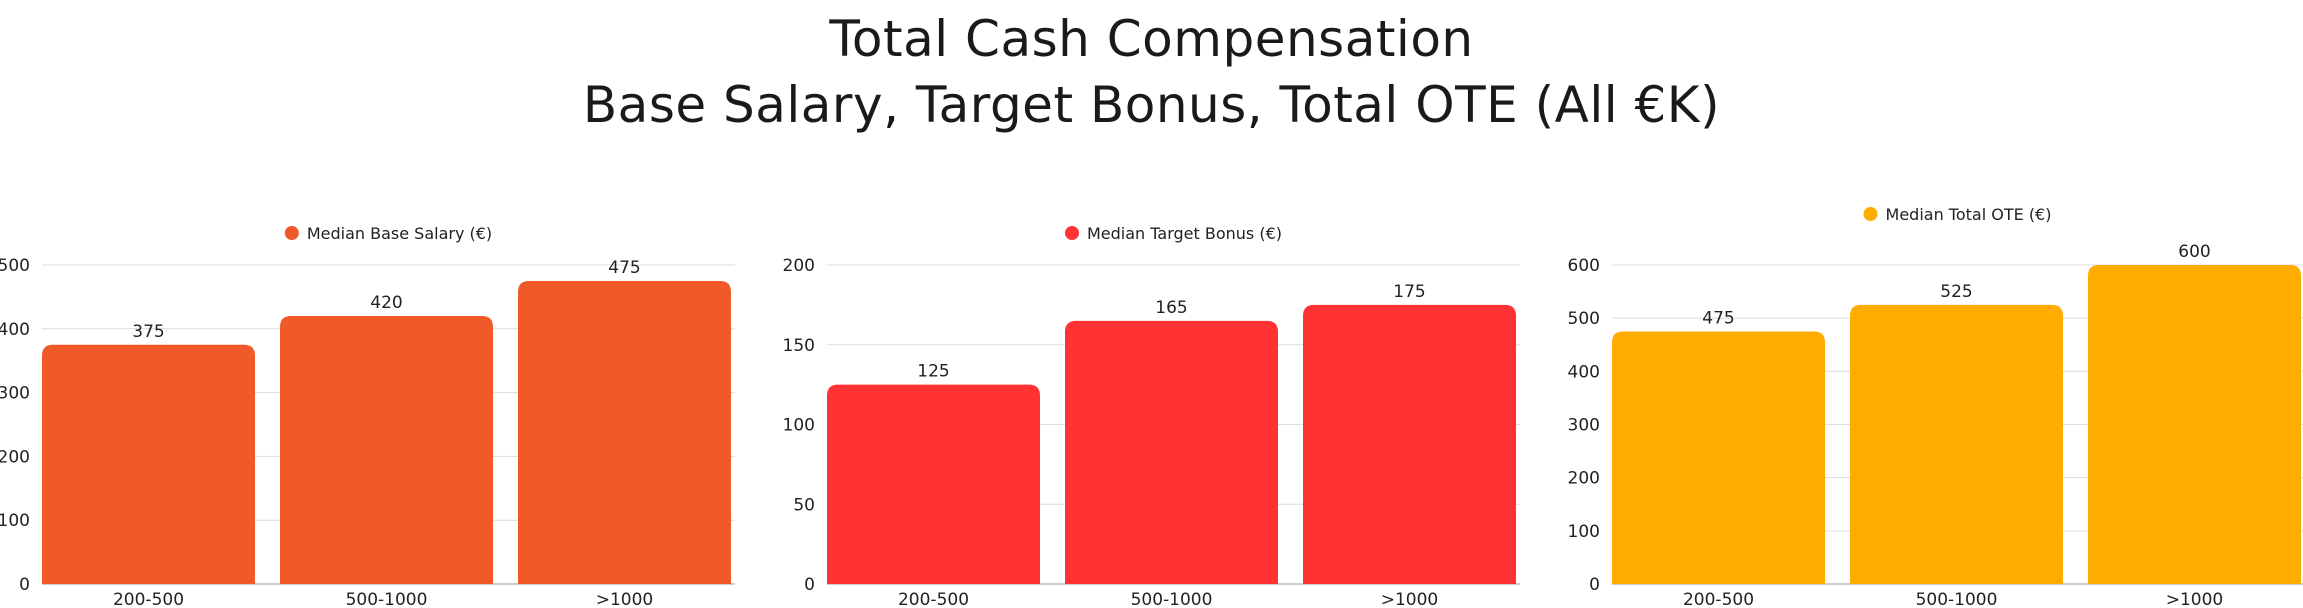 This screenshot has height=608, width=2303. Describe the element at coordinates (804, 505) in the screenshot. I see `y-tick-label: 50` at that location.